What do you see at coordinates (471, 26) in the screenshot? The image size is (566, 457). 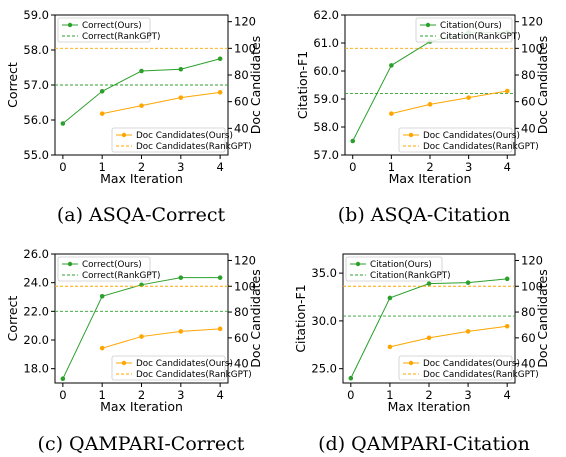 I see `legend-label: Citation(Ours)` at bounding box center [471, 26].